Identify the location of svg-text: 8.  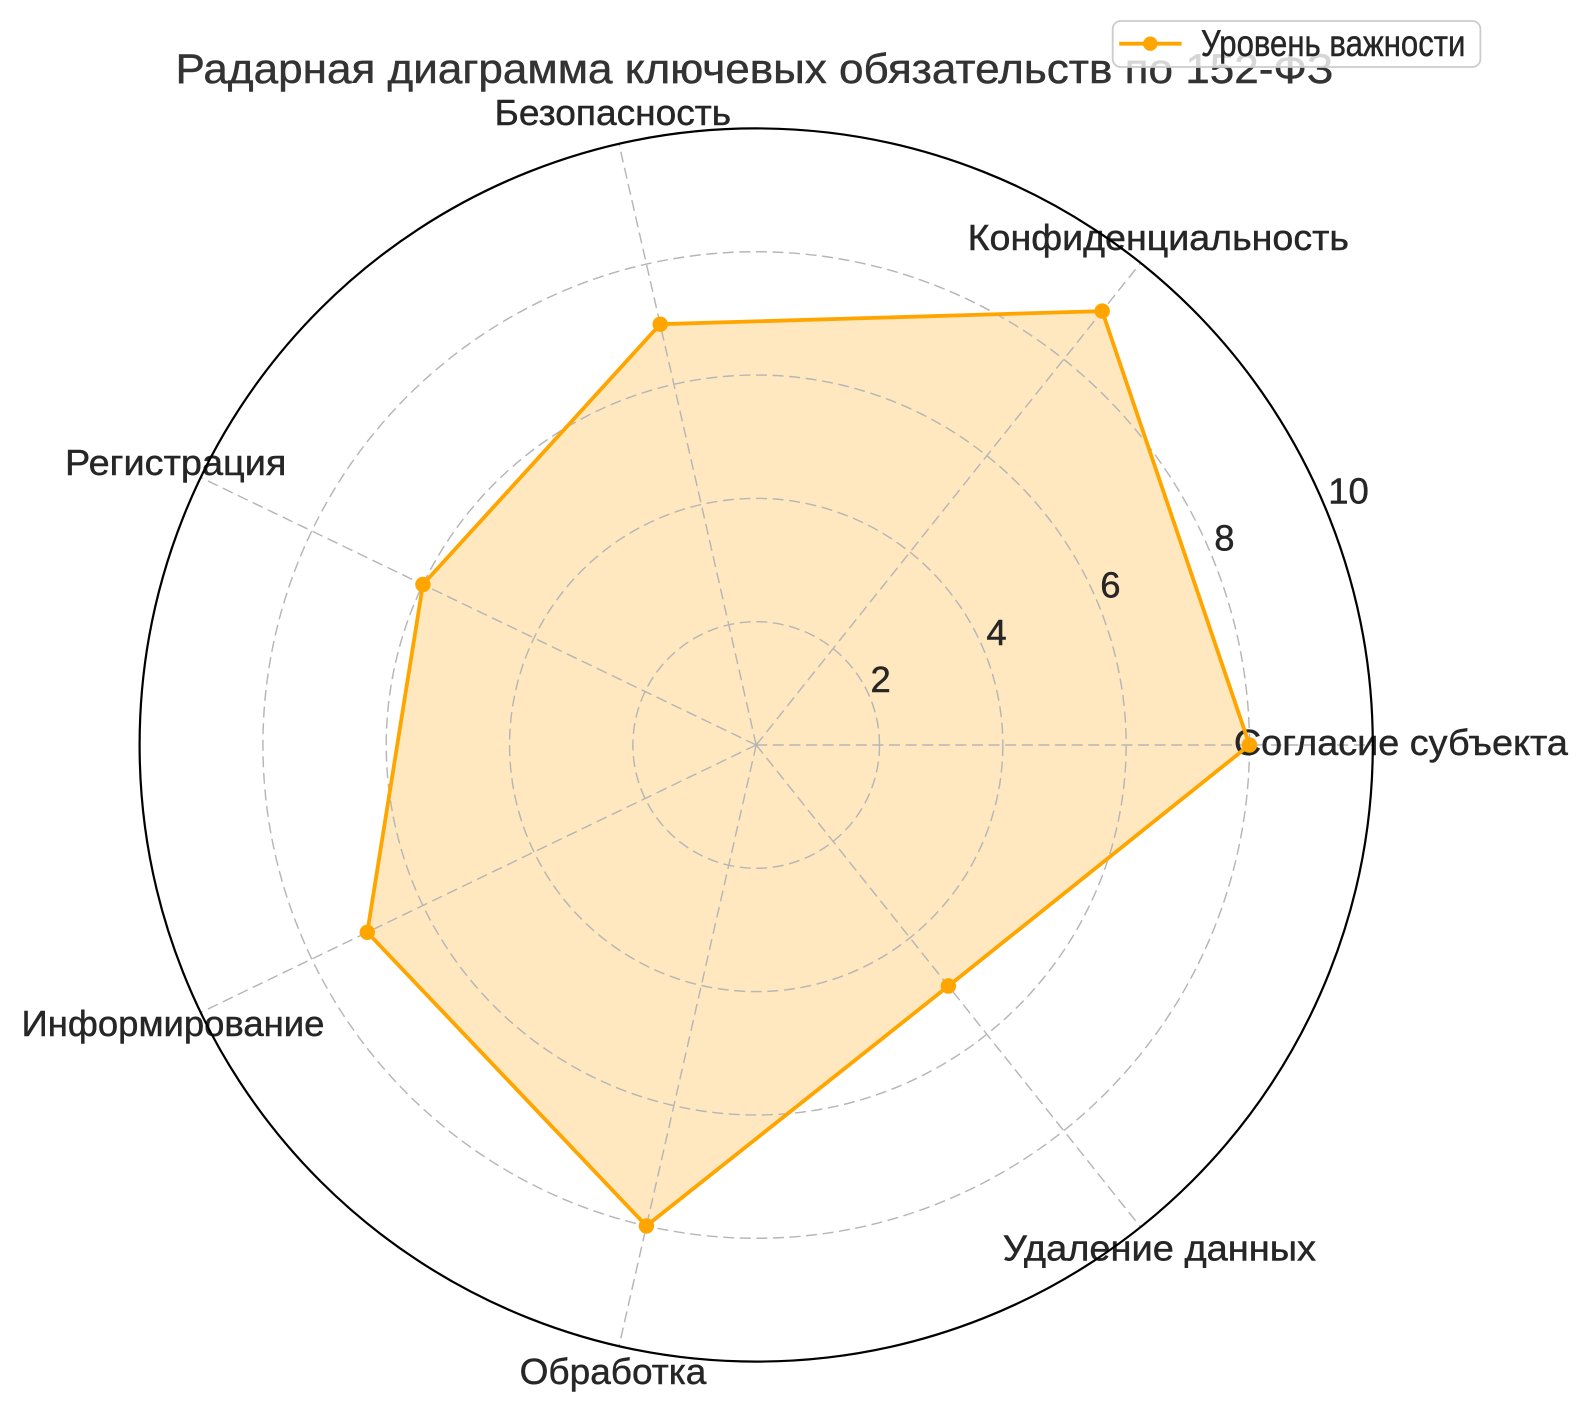
(1224, 538).